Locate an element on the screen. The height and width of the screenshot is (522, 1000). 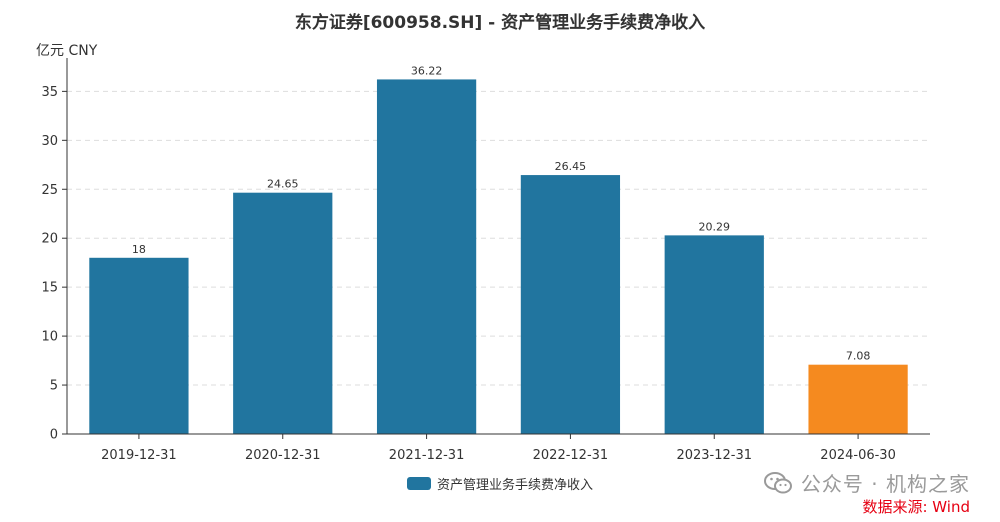
y-axis-label: 亿元 CNY is located at coordinates (67, 51).